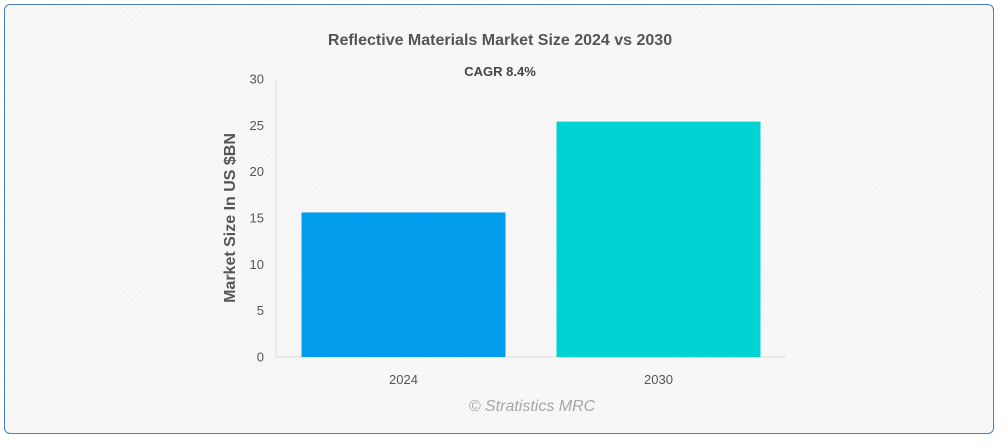 This screenshot has width=1008, height=448. What do you see at coordinates (403, 379) in the screenshot?
I see `x-tick-label: 2024` at bounding box center [403, 379].